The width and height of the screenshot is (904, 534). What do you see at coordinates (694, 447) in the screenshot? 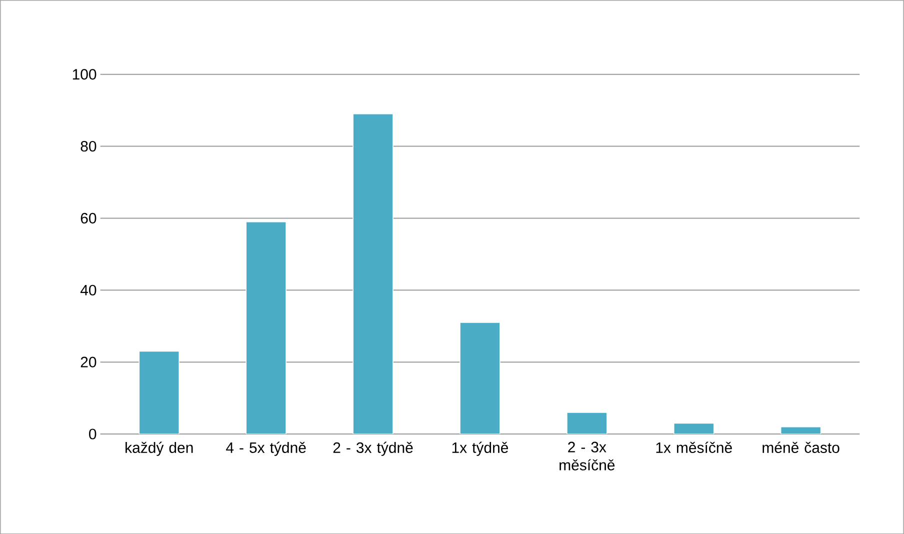
I see `x-tick-label: 1x měsíčně` at bounding box center [694, 447].